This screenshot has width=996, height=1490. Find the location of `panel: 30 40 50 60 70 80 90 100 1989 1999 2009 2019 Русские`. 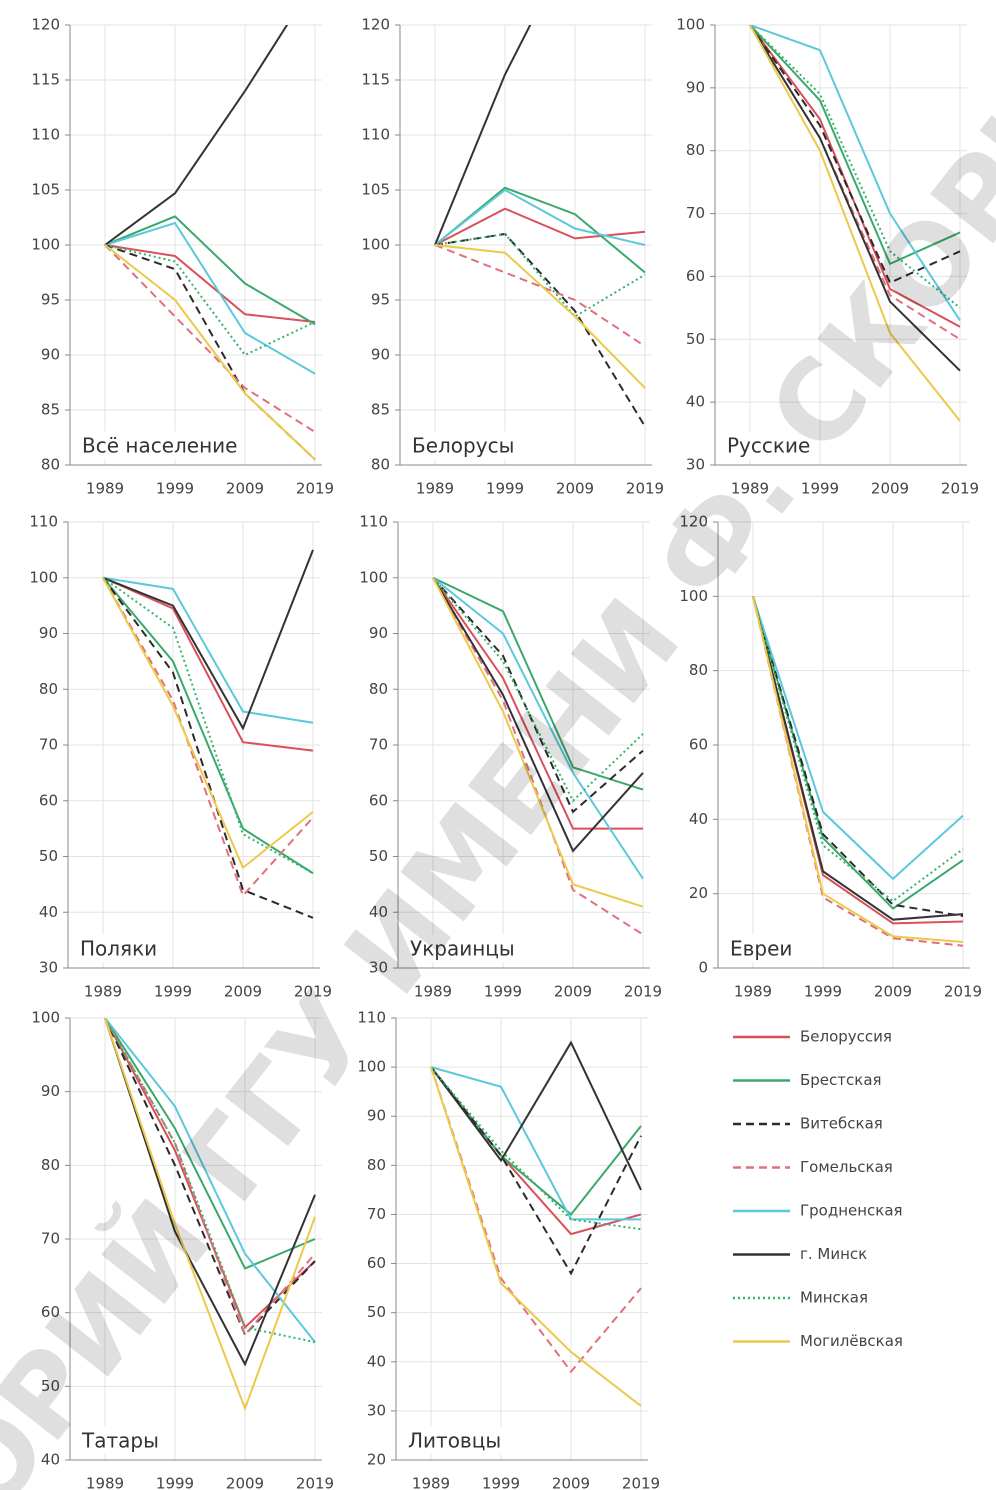

panel: 30 40 50 60 70 80 90 100 1989 1999 2009 2019 Русские is located at coordinates (827, 257).